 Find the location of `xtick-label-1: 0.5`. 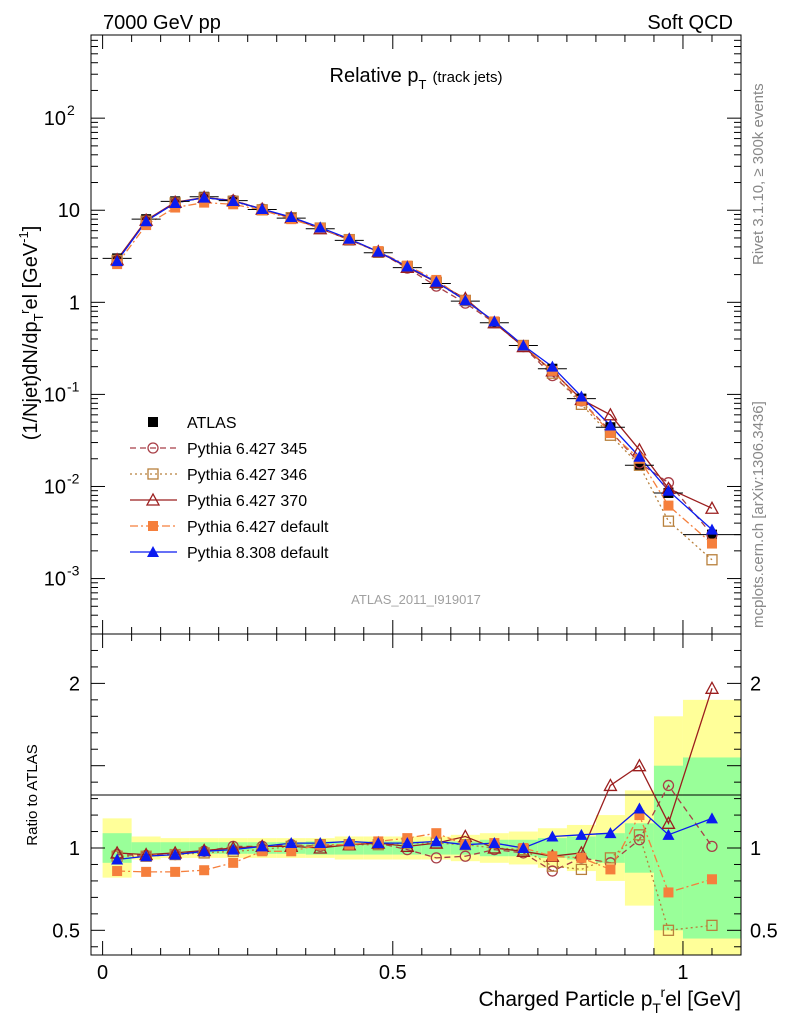

xtick-label-1: 0.5 is located at coordinates (393, 973).